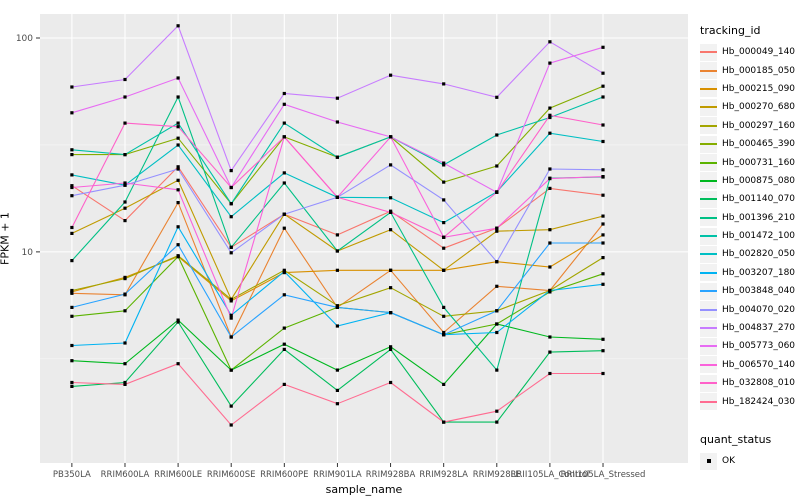  I want to click on legend-entry-Hb_000049_140: Hb_000049_140, so click(750, 52).